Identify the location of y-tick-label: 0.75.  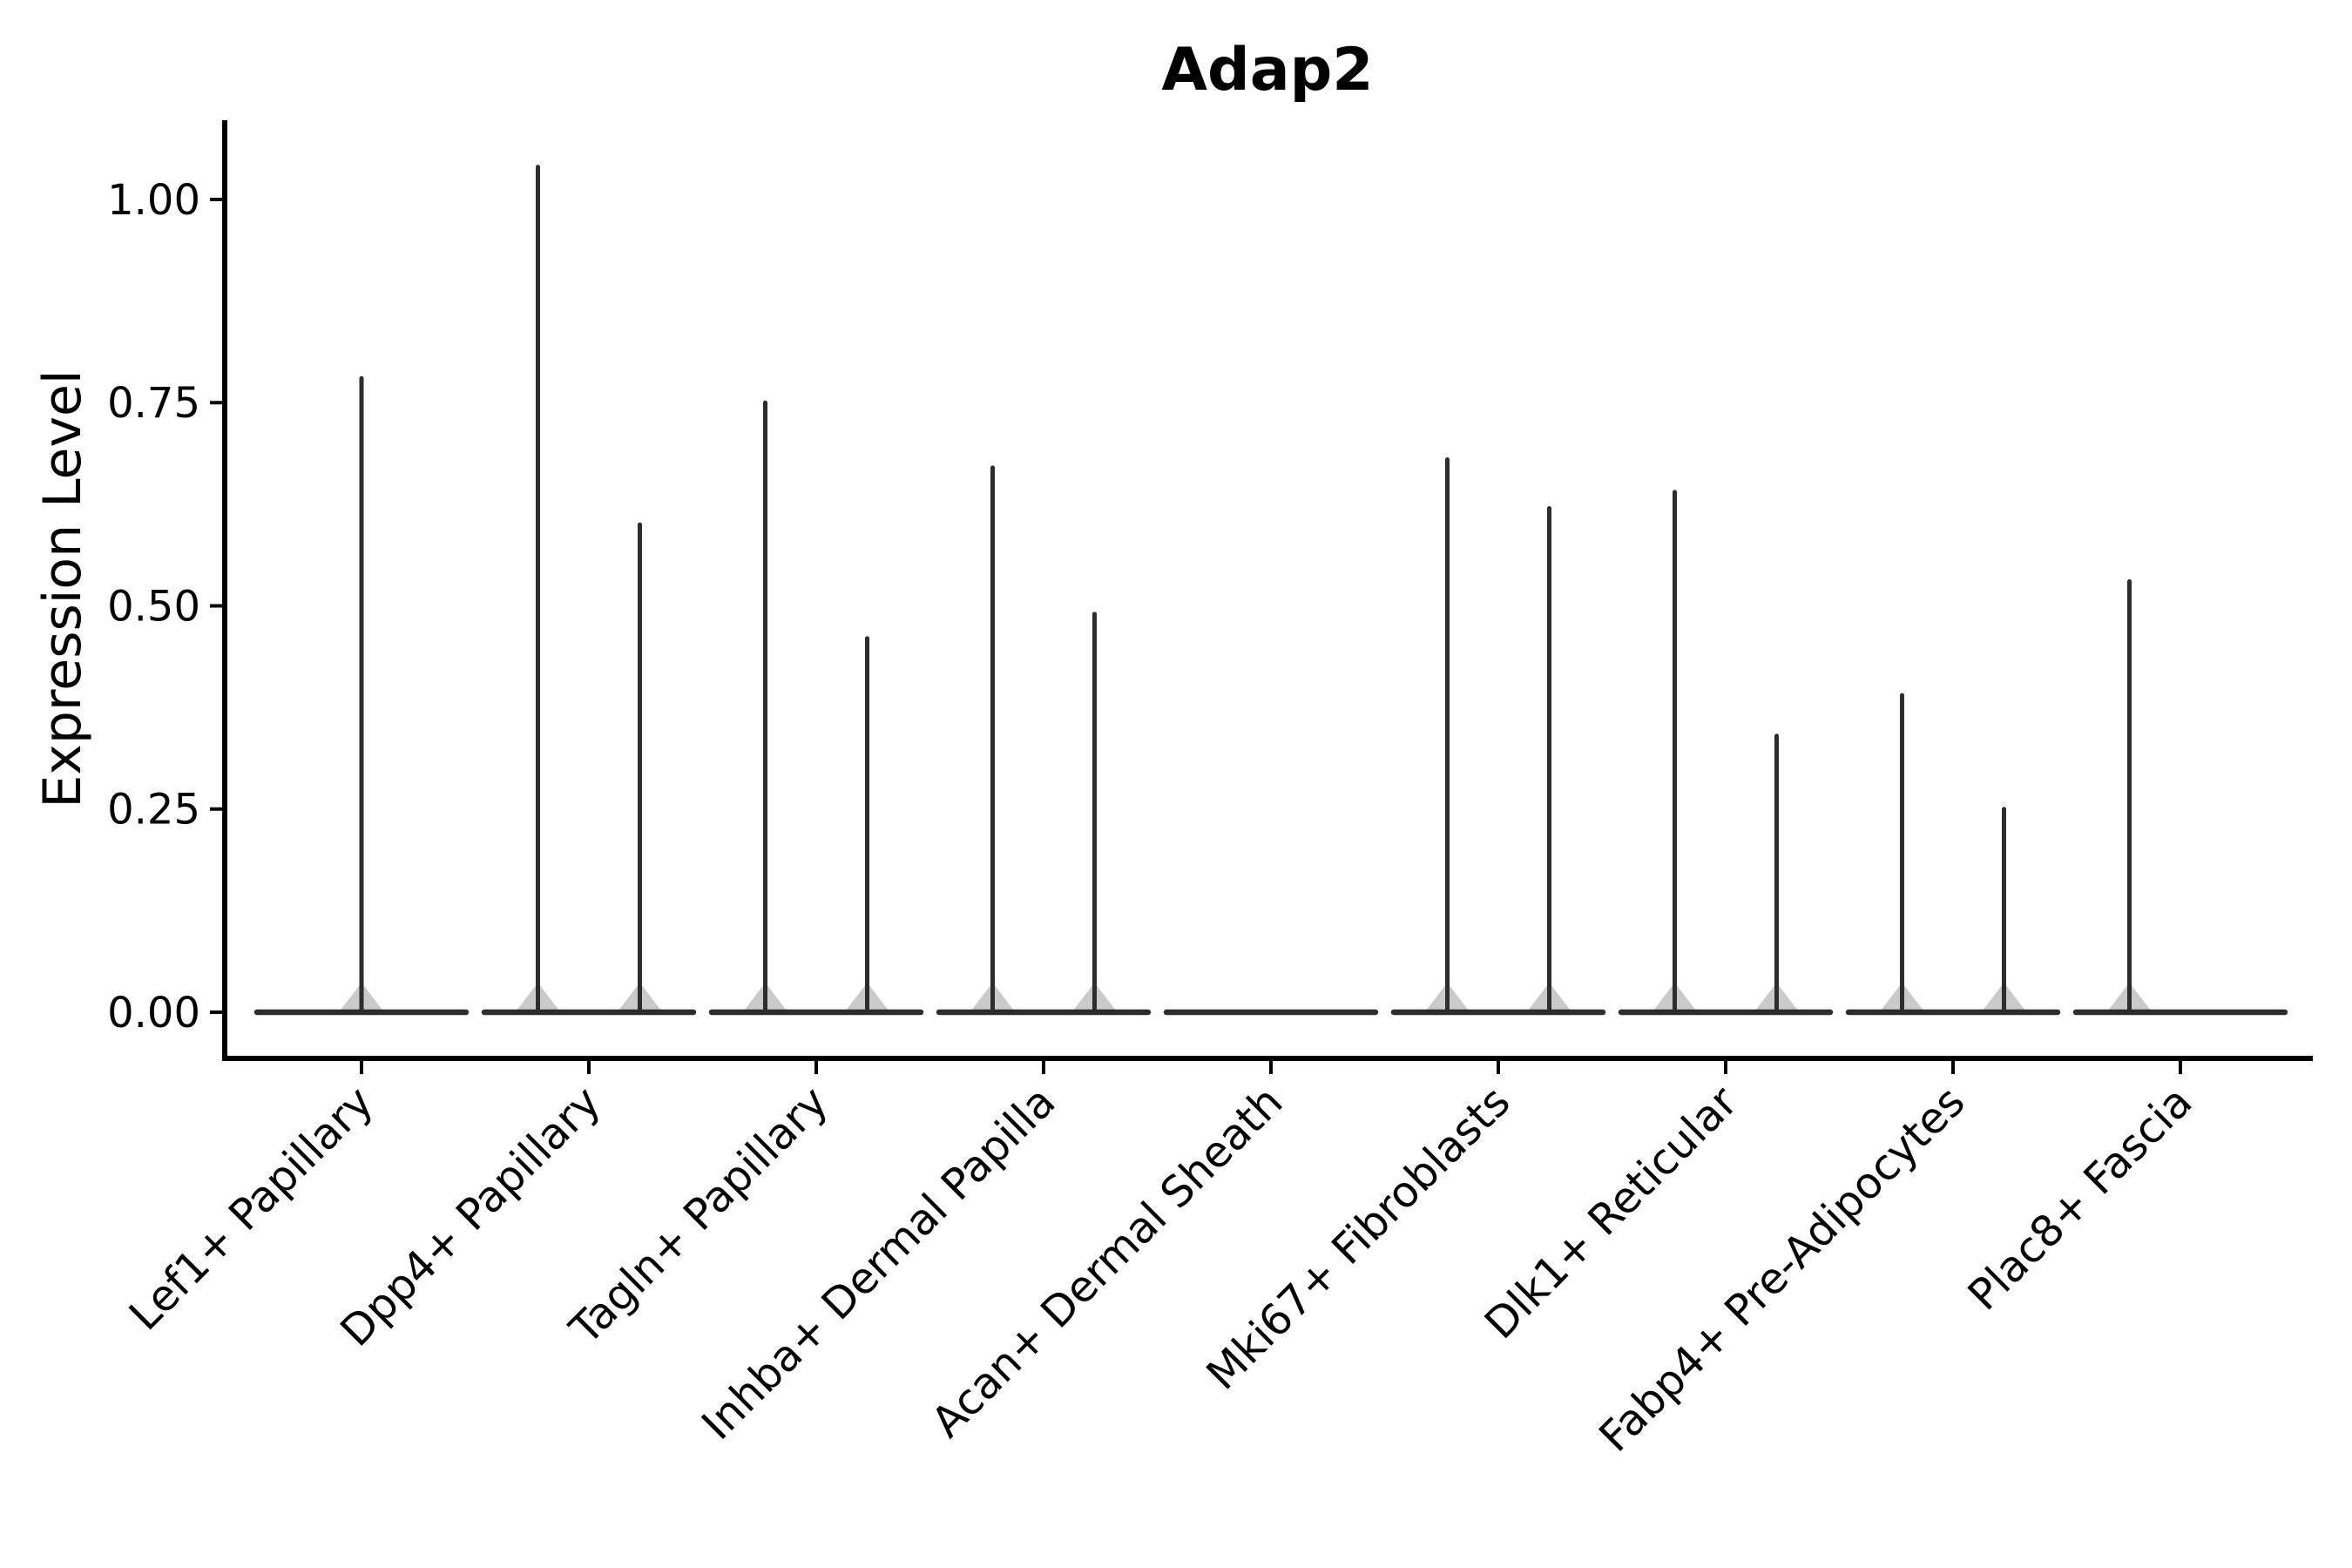
(153, 403).